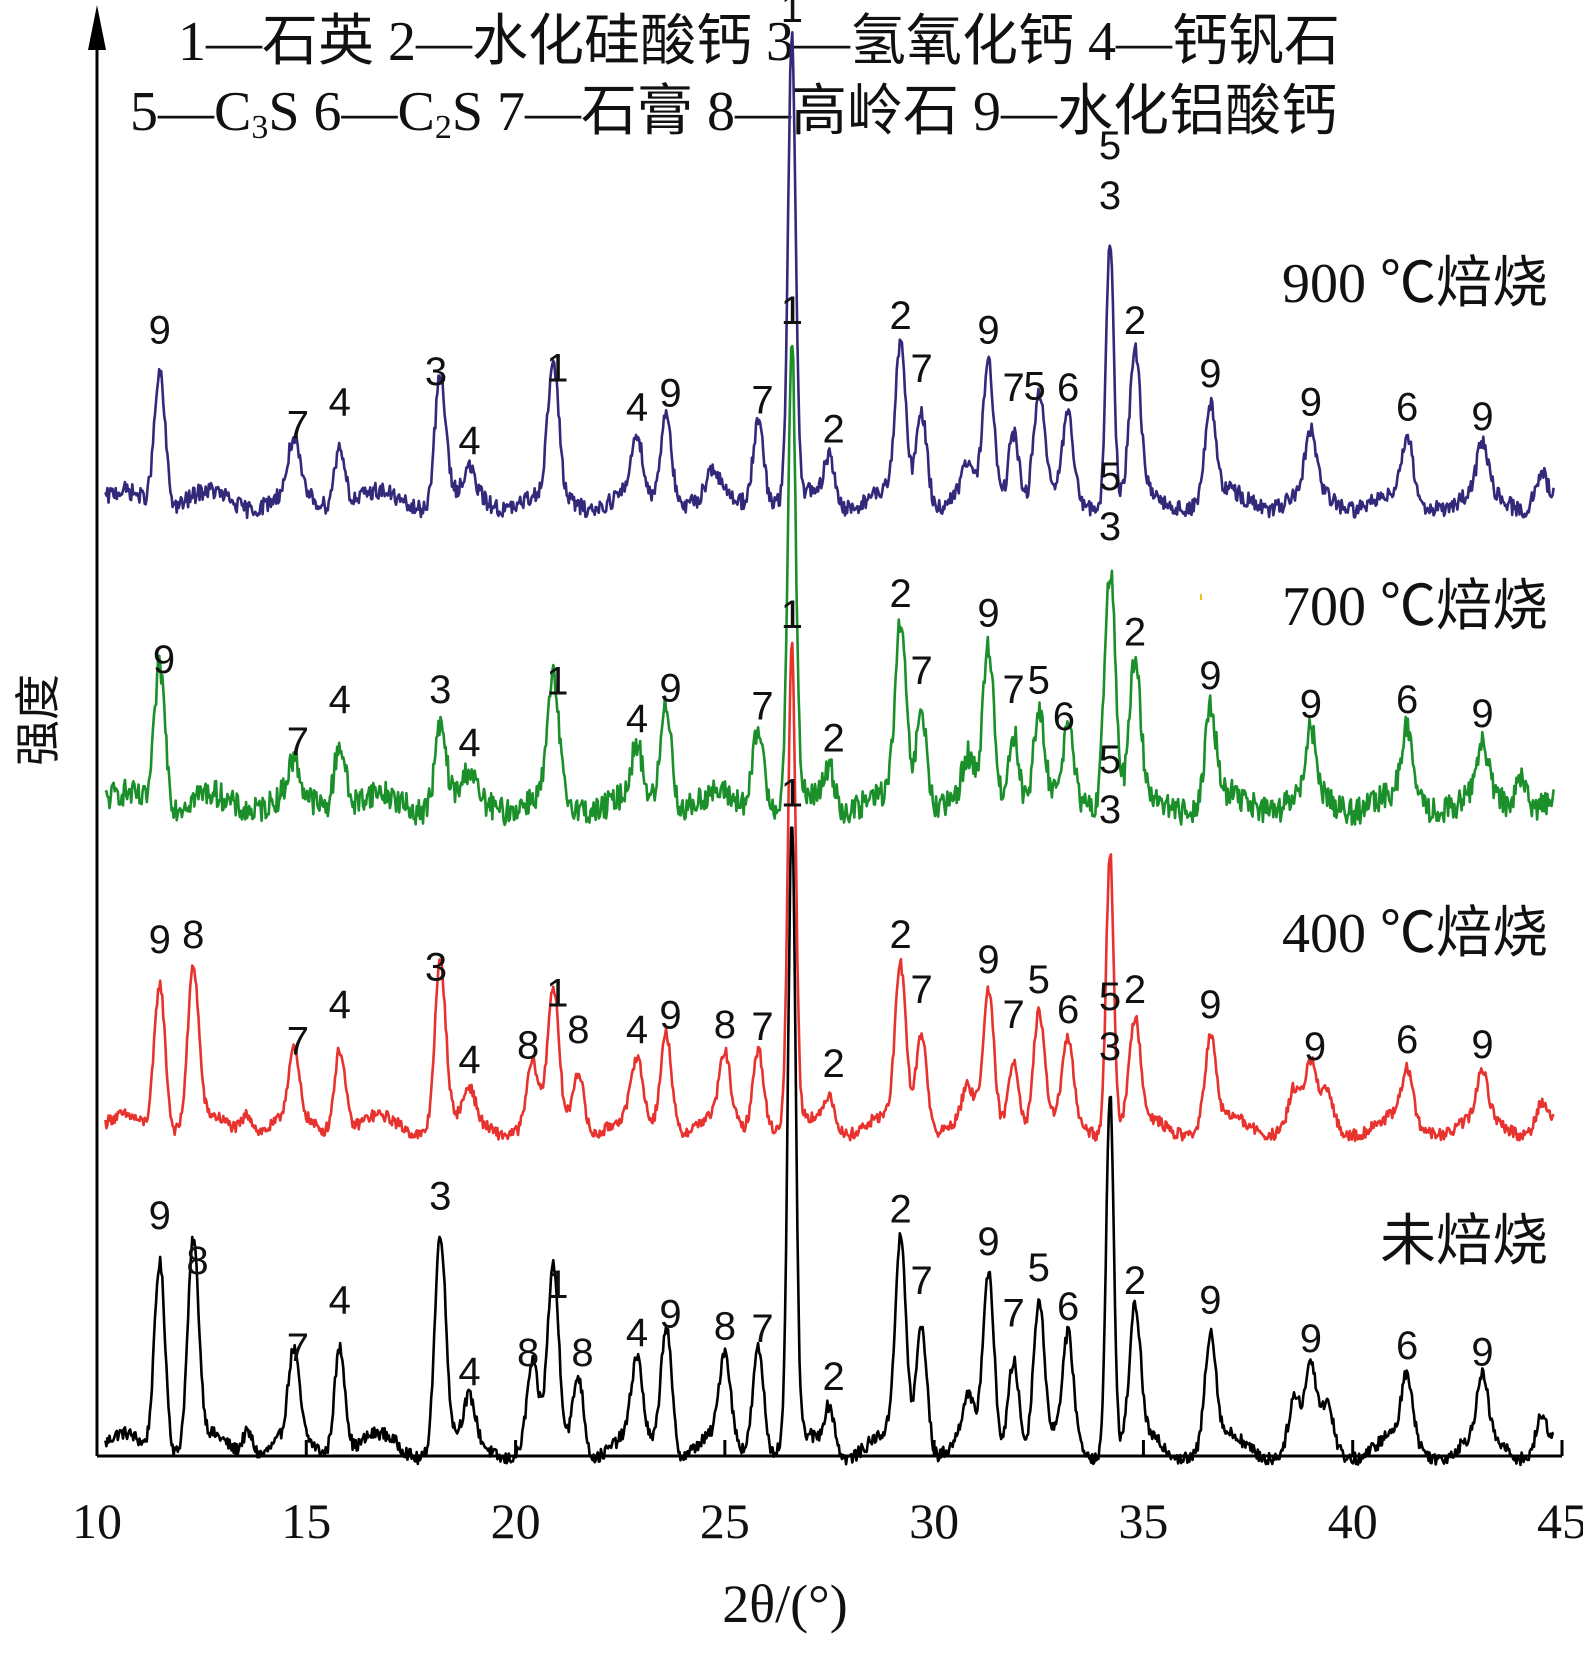  What do you see at coordinates (516, 1521) in the screenshot?
I see `x-tick-label: 20` at bounding box center [516, 1521].